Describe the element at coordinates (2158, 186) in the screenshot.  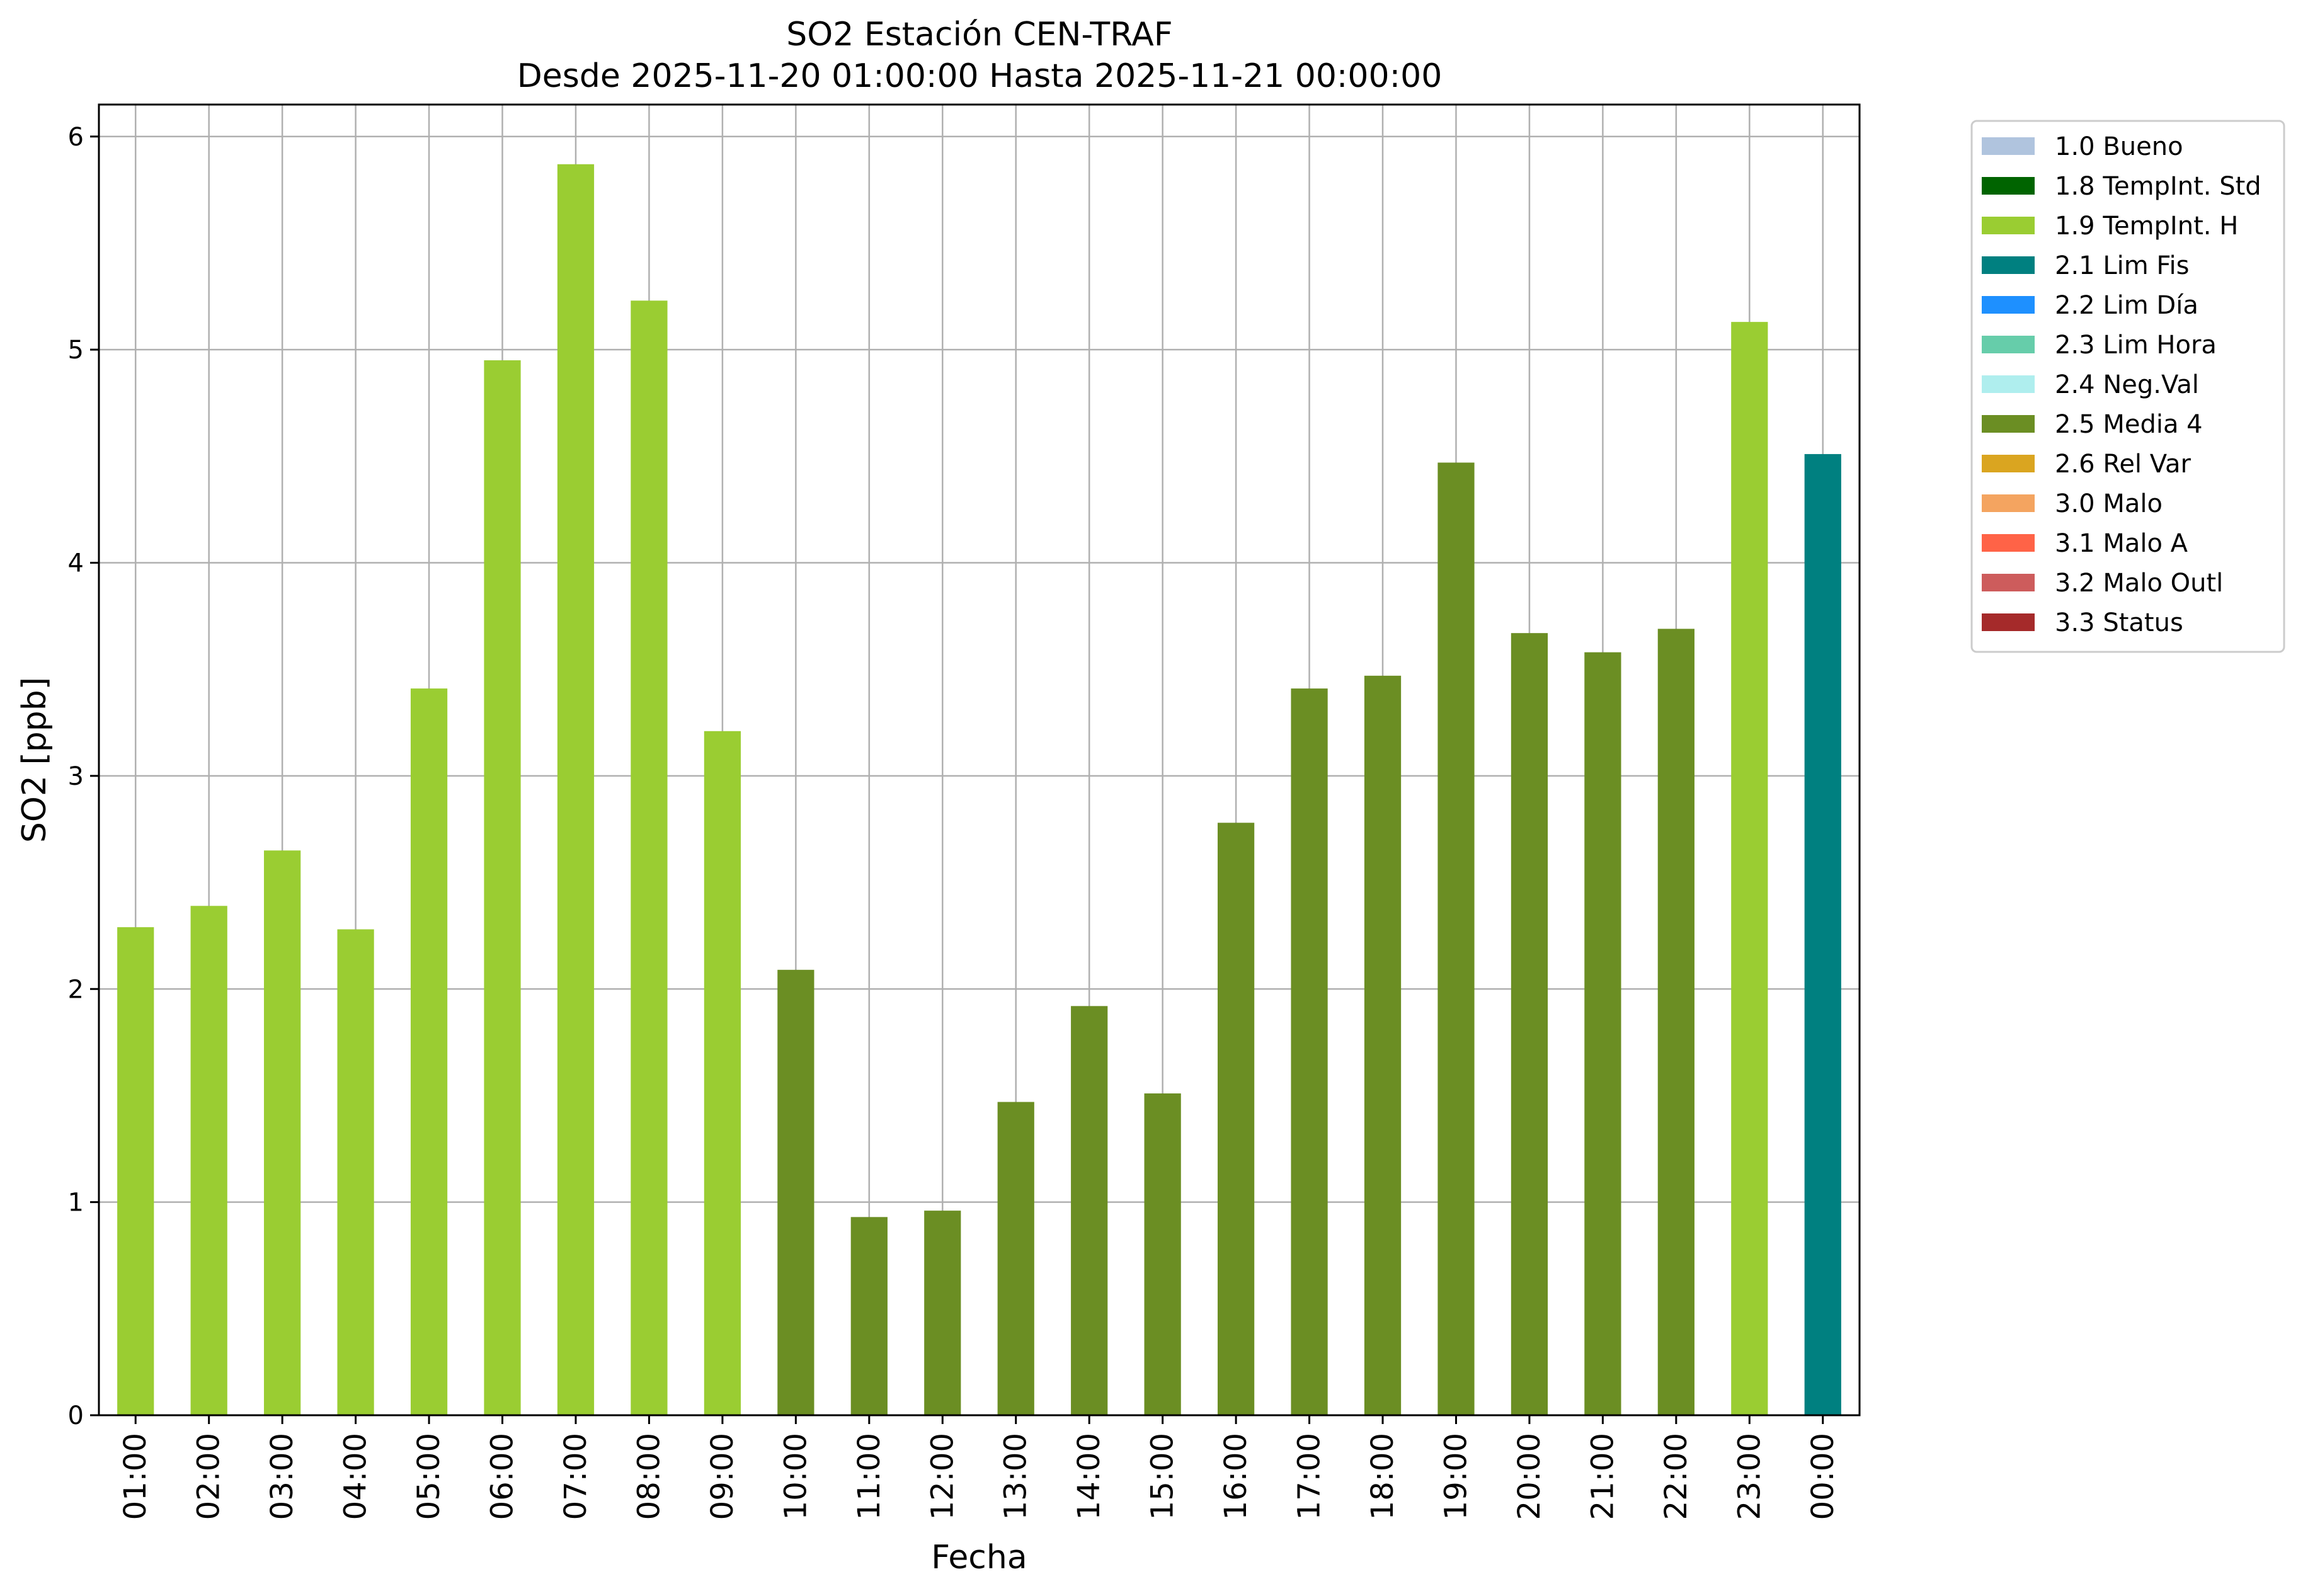
I see `legend-label: 1.8 TempInt. Std` at that location.